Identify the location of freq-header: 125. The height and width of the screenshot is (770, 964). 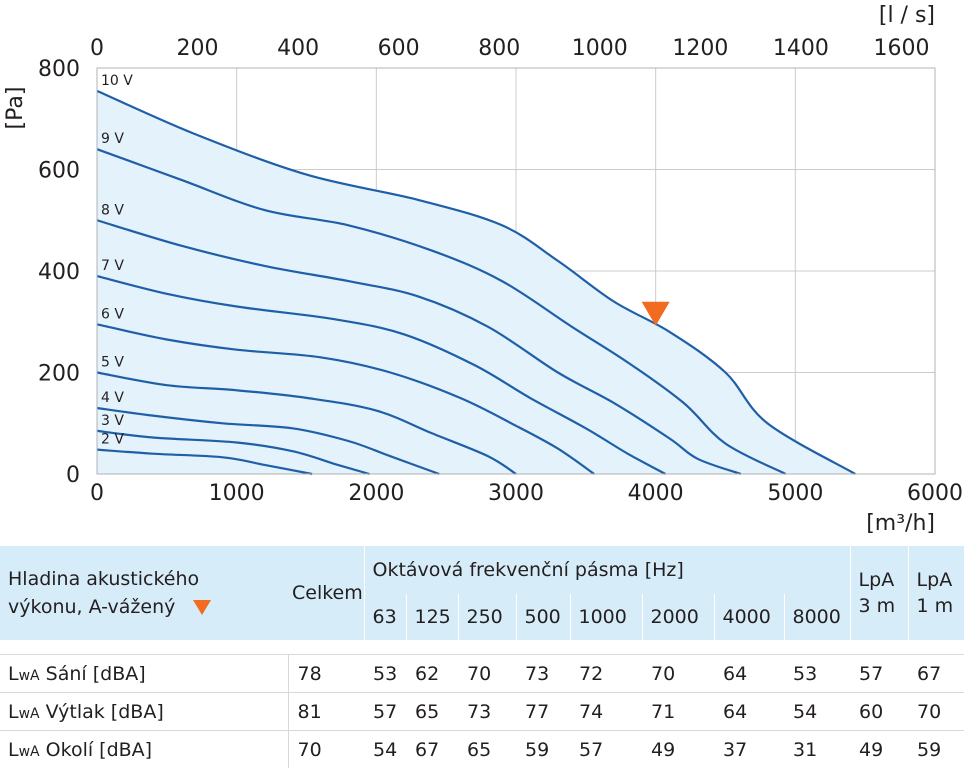
(431, 617).